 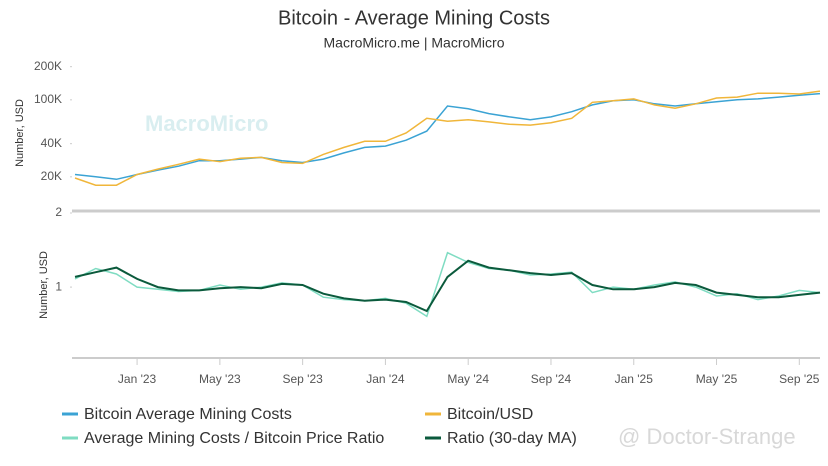 What do you see at coordinates (188, 414) in the screenshot?
I see `legend-label: Bitcoin Average Mining Costs` at bounding box center [188, 414].